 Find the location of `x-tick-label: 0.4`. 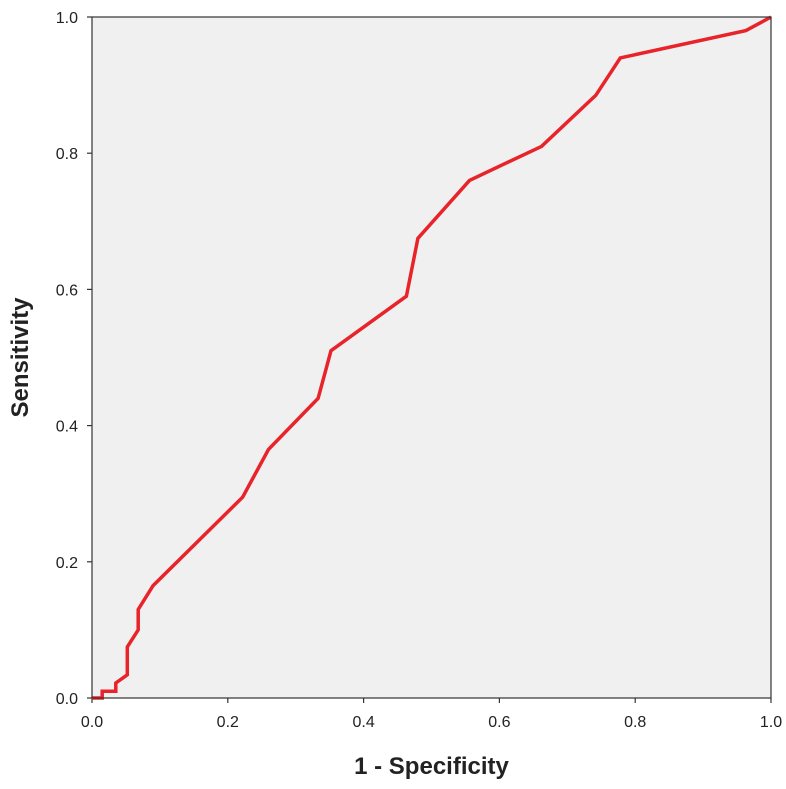

x-tick-label: 0.4 is located at coordinates (363, 722).